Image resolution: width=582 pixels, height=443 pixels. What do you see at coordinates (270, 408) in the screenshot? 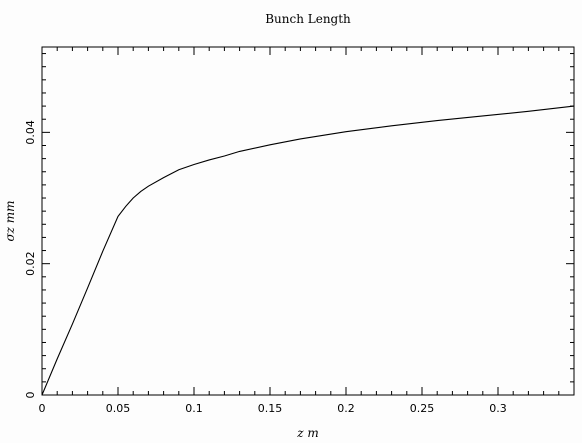
I see `x-tick-label: 0.15` at bounding box center [270, 408].